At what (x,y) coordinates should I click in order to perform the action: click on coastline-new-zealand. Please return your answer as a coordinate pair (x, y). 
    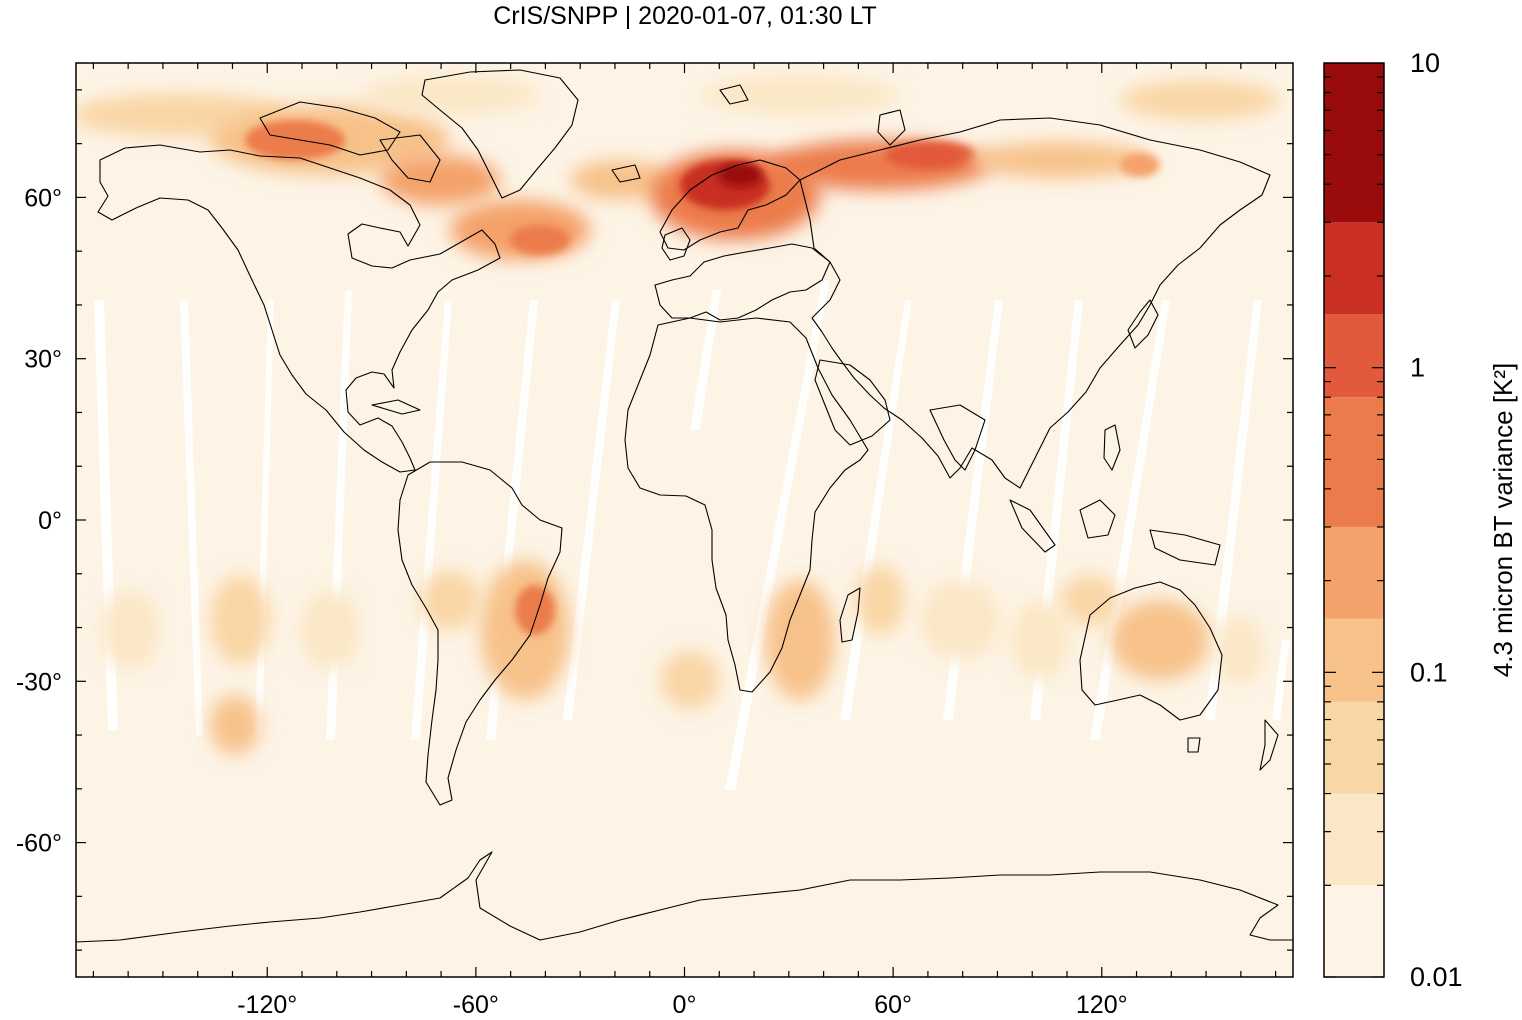
    Looking at the image, I should click on (1269, 745).